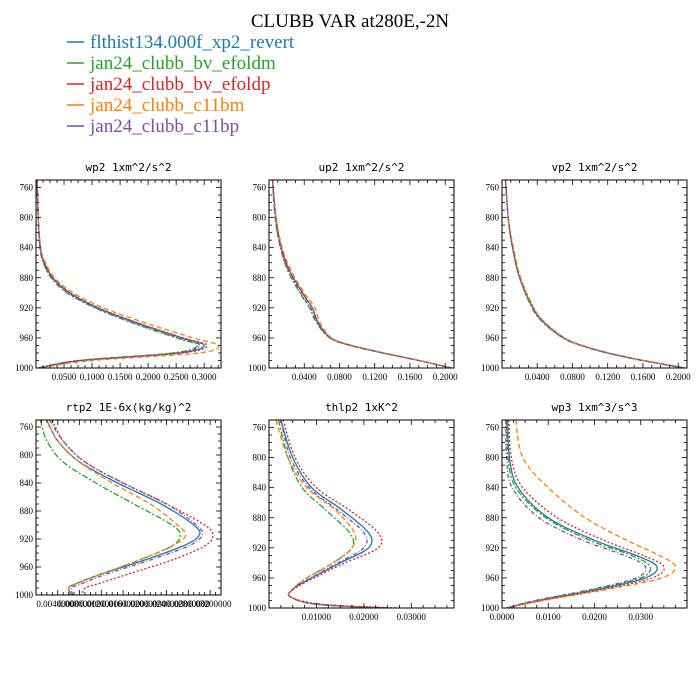 The image size is (700, 700). Describe the element at coordinates (79, 604) in the screenshot. I see `x-tick-label: 0.00800000` at that location.